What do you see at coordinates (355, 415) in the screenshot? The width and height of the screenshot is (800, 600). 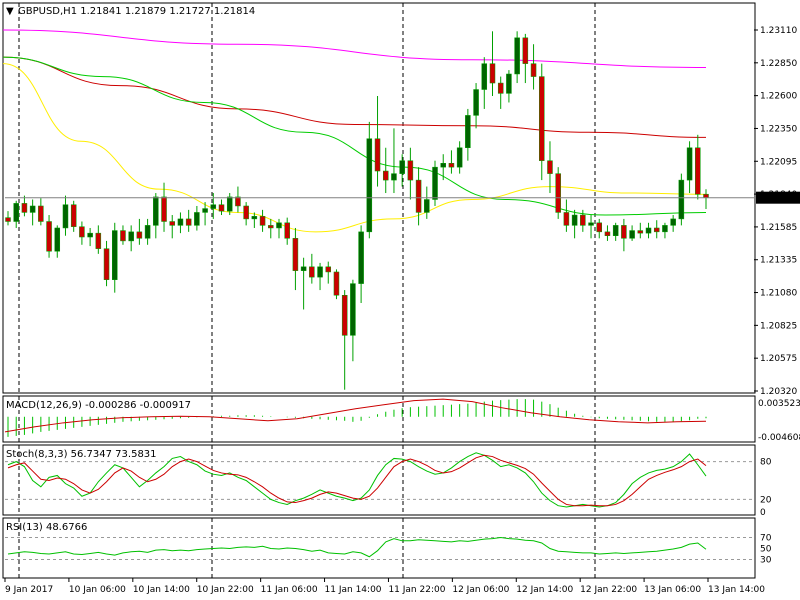 I see `macd-signal-line` at bounding box center [355, 415].